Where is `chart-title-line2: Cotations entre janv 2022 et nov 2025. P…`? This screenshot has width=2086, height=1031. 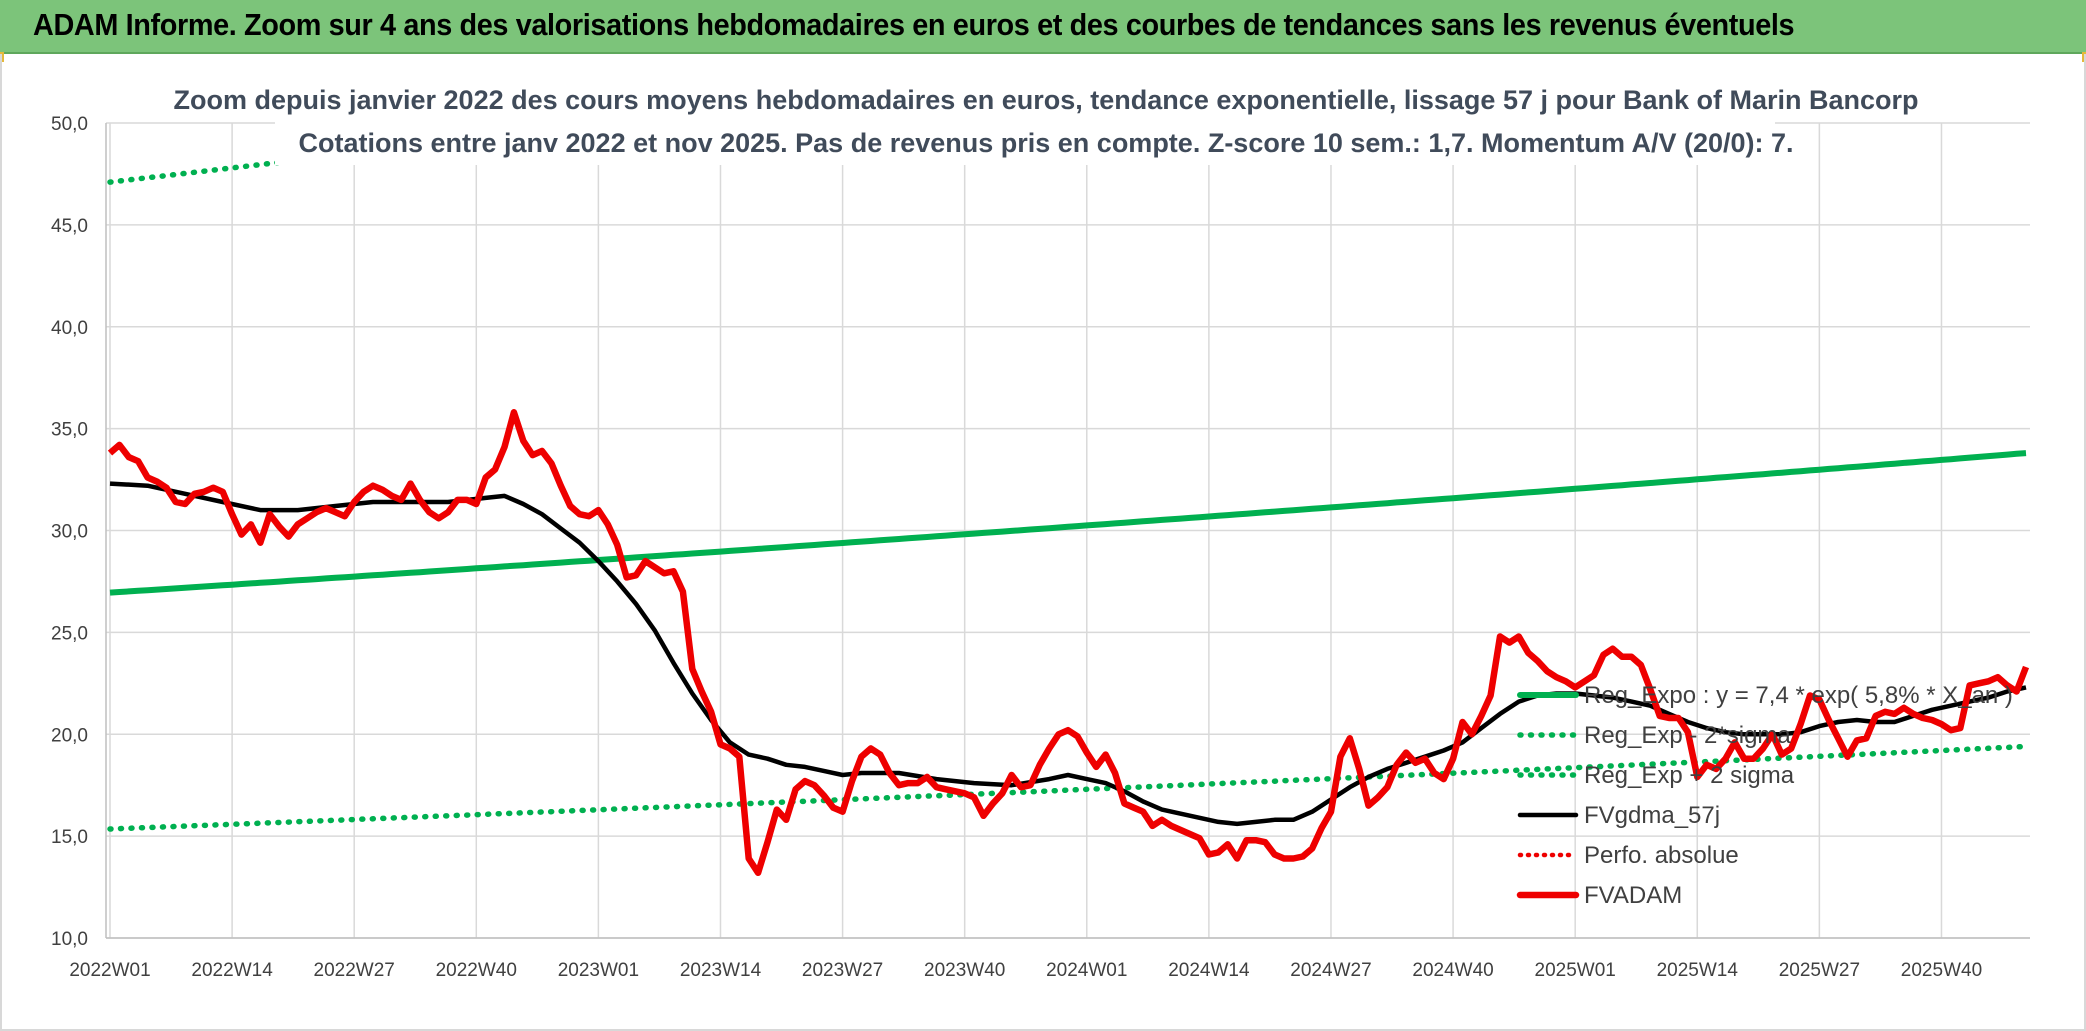 chart-title-line2: Cotations entre janv 2022 et nov 2025. P… is located at coordinates (1045, 143).